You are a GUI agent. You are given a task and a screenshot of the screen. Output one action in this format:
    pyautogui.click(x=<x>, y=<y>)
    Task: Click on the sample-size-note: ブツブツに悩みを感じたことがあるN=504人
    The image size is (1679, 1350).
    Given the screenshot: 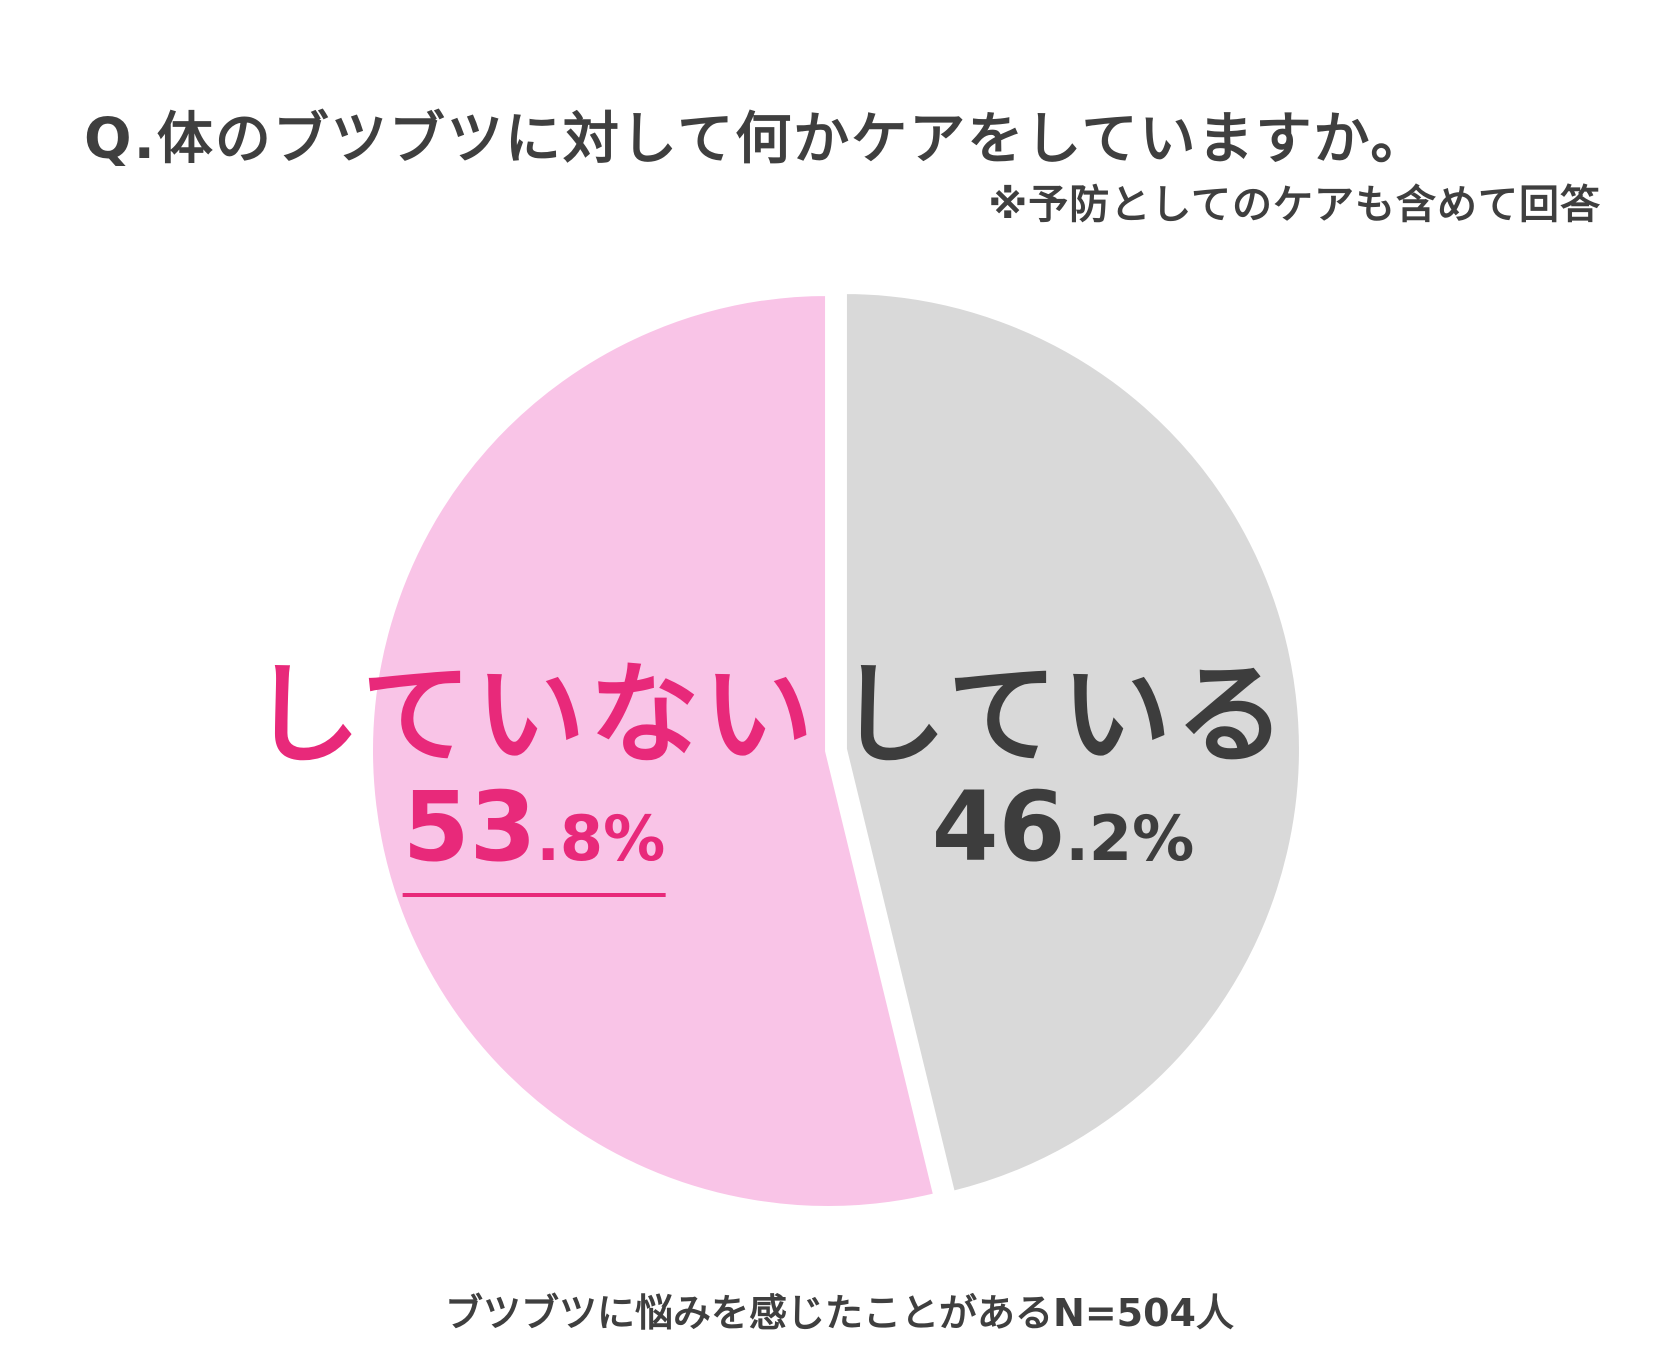 What is the action you would take?
    pyautogui.click(x=839, y=1313)
    